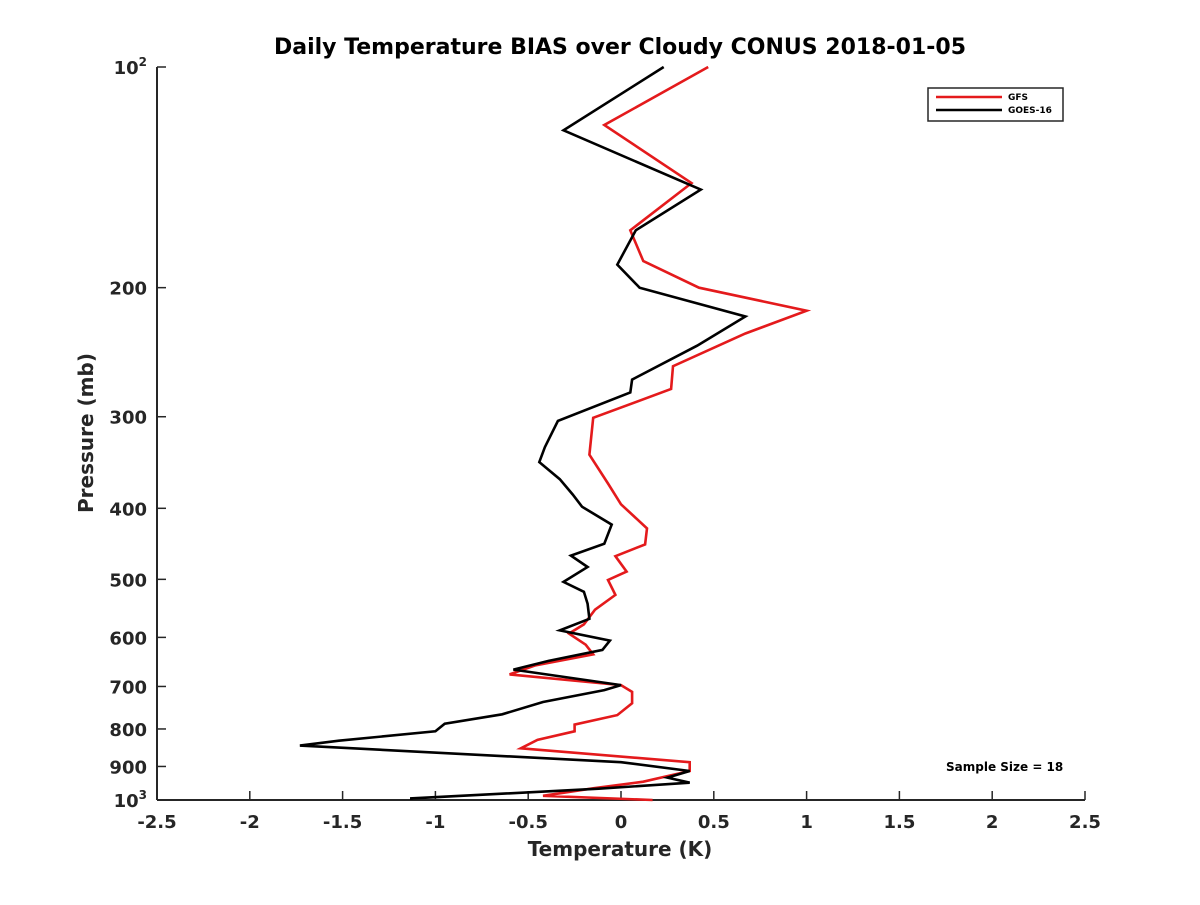  What do you see at coordinates (620, 849) in the screenshot?
I see `x-axis-label: Temperature (K)` at bounding box center [620, 849].